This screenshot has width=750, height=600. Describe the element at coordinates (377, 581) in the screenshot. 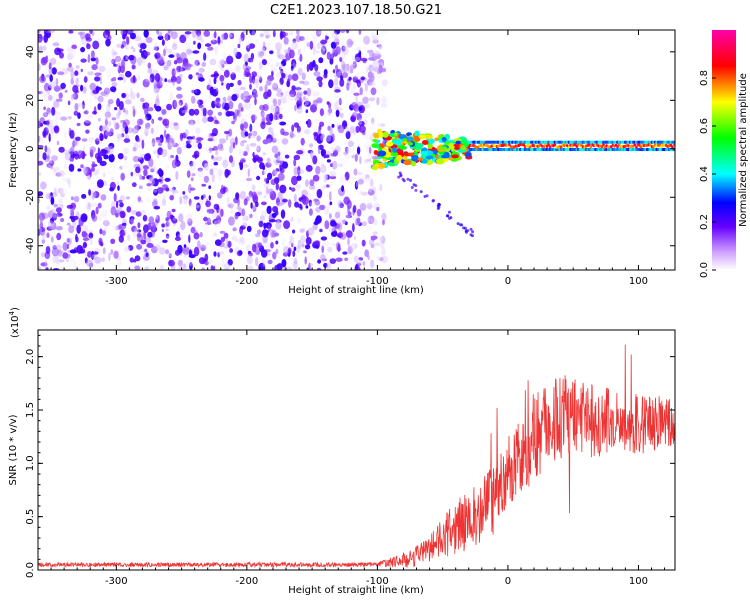

I see `snr-x-tick-label: -100` at that location.